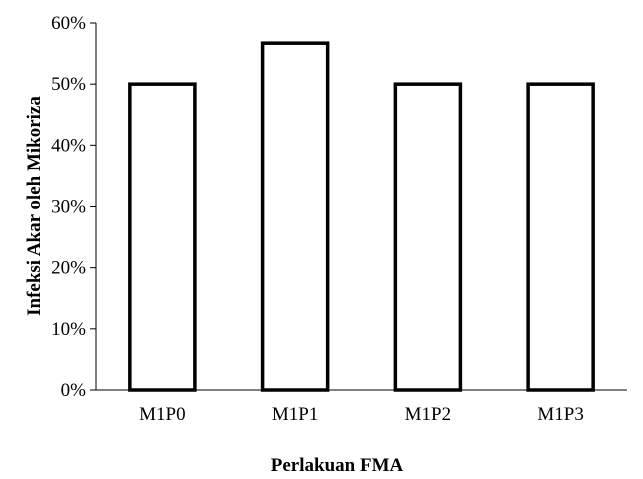 The width and height of the screenshot is (643, 479). Describe the element at coordinates (560, 237) in the screenshot. I see `bar-m1p3` at that location.